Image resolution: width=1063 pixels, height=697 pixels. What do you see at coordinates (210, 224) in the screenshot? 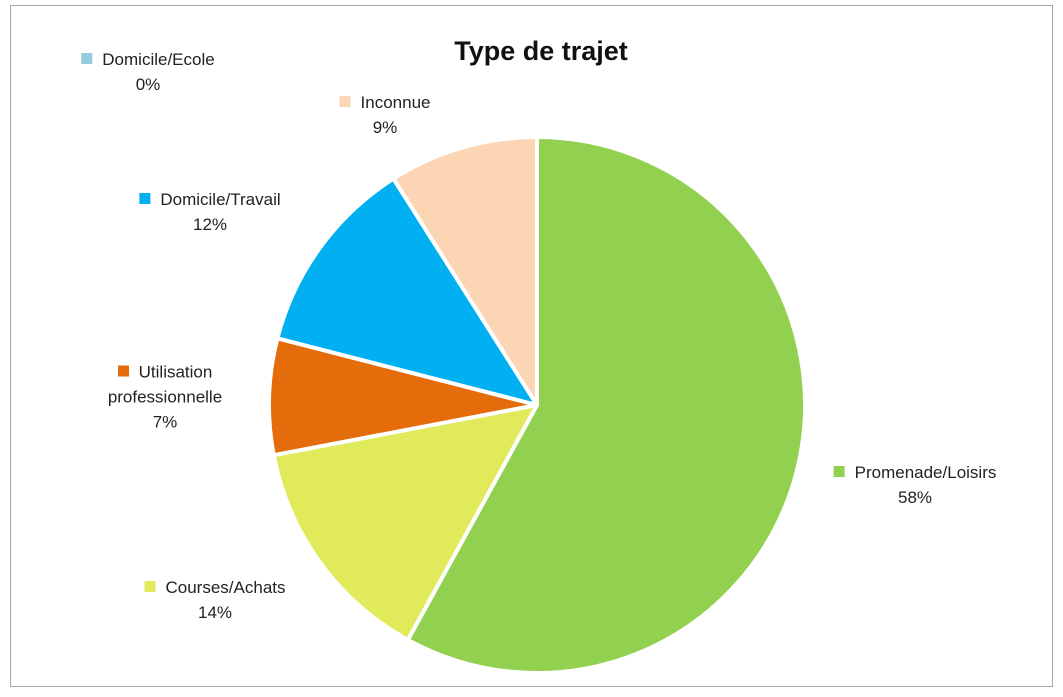
I see `value-label: 12%` at bounding box center [210, 224].